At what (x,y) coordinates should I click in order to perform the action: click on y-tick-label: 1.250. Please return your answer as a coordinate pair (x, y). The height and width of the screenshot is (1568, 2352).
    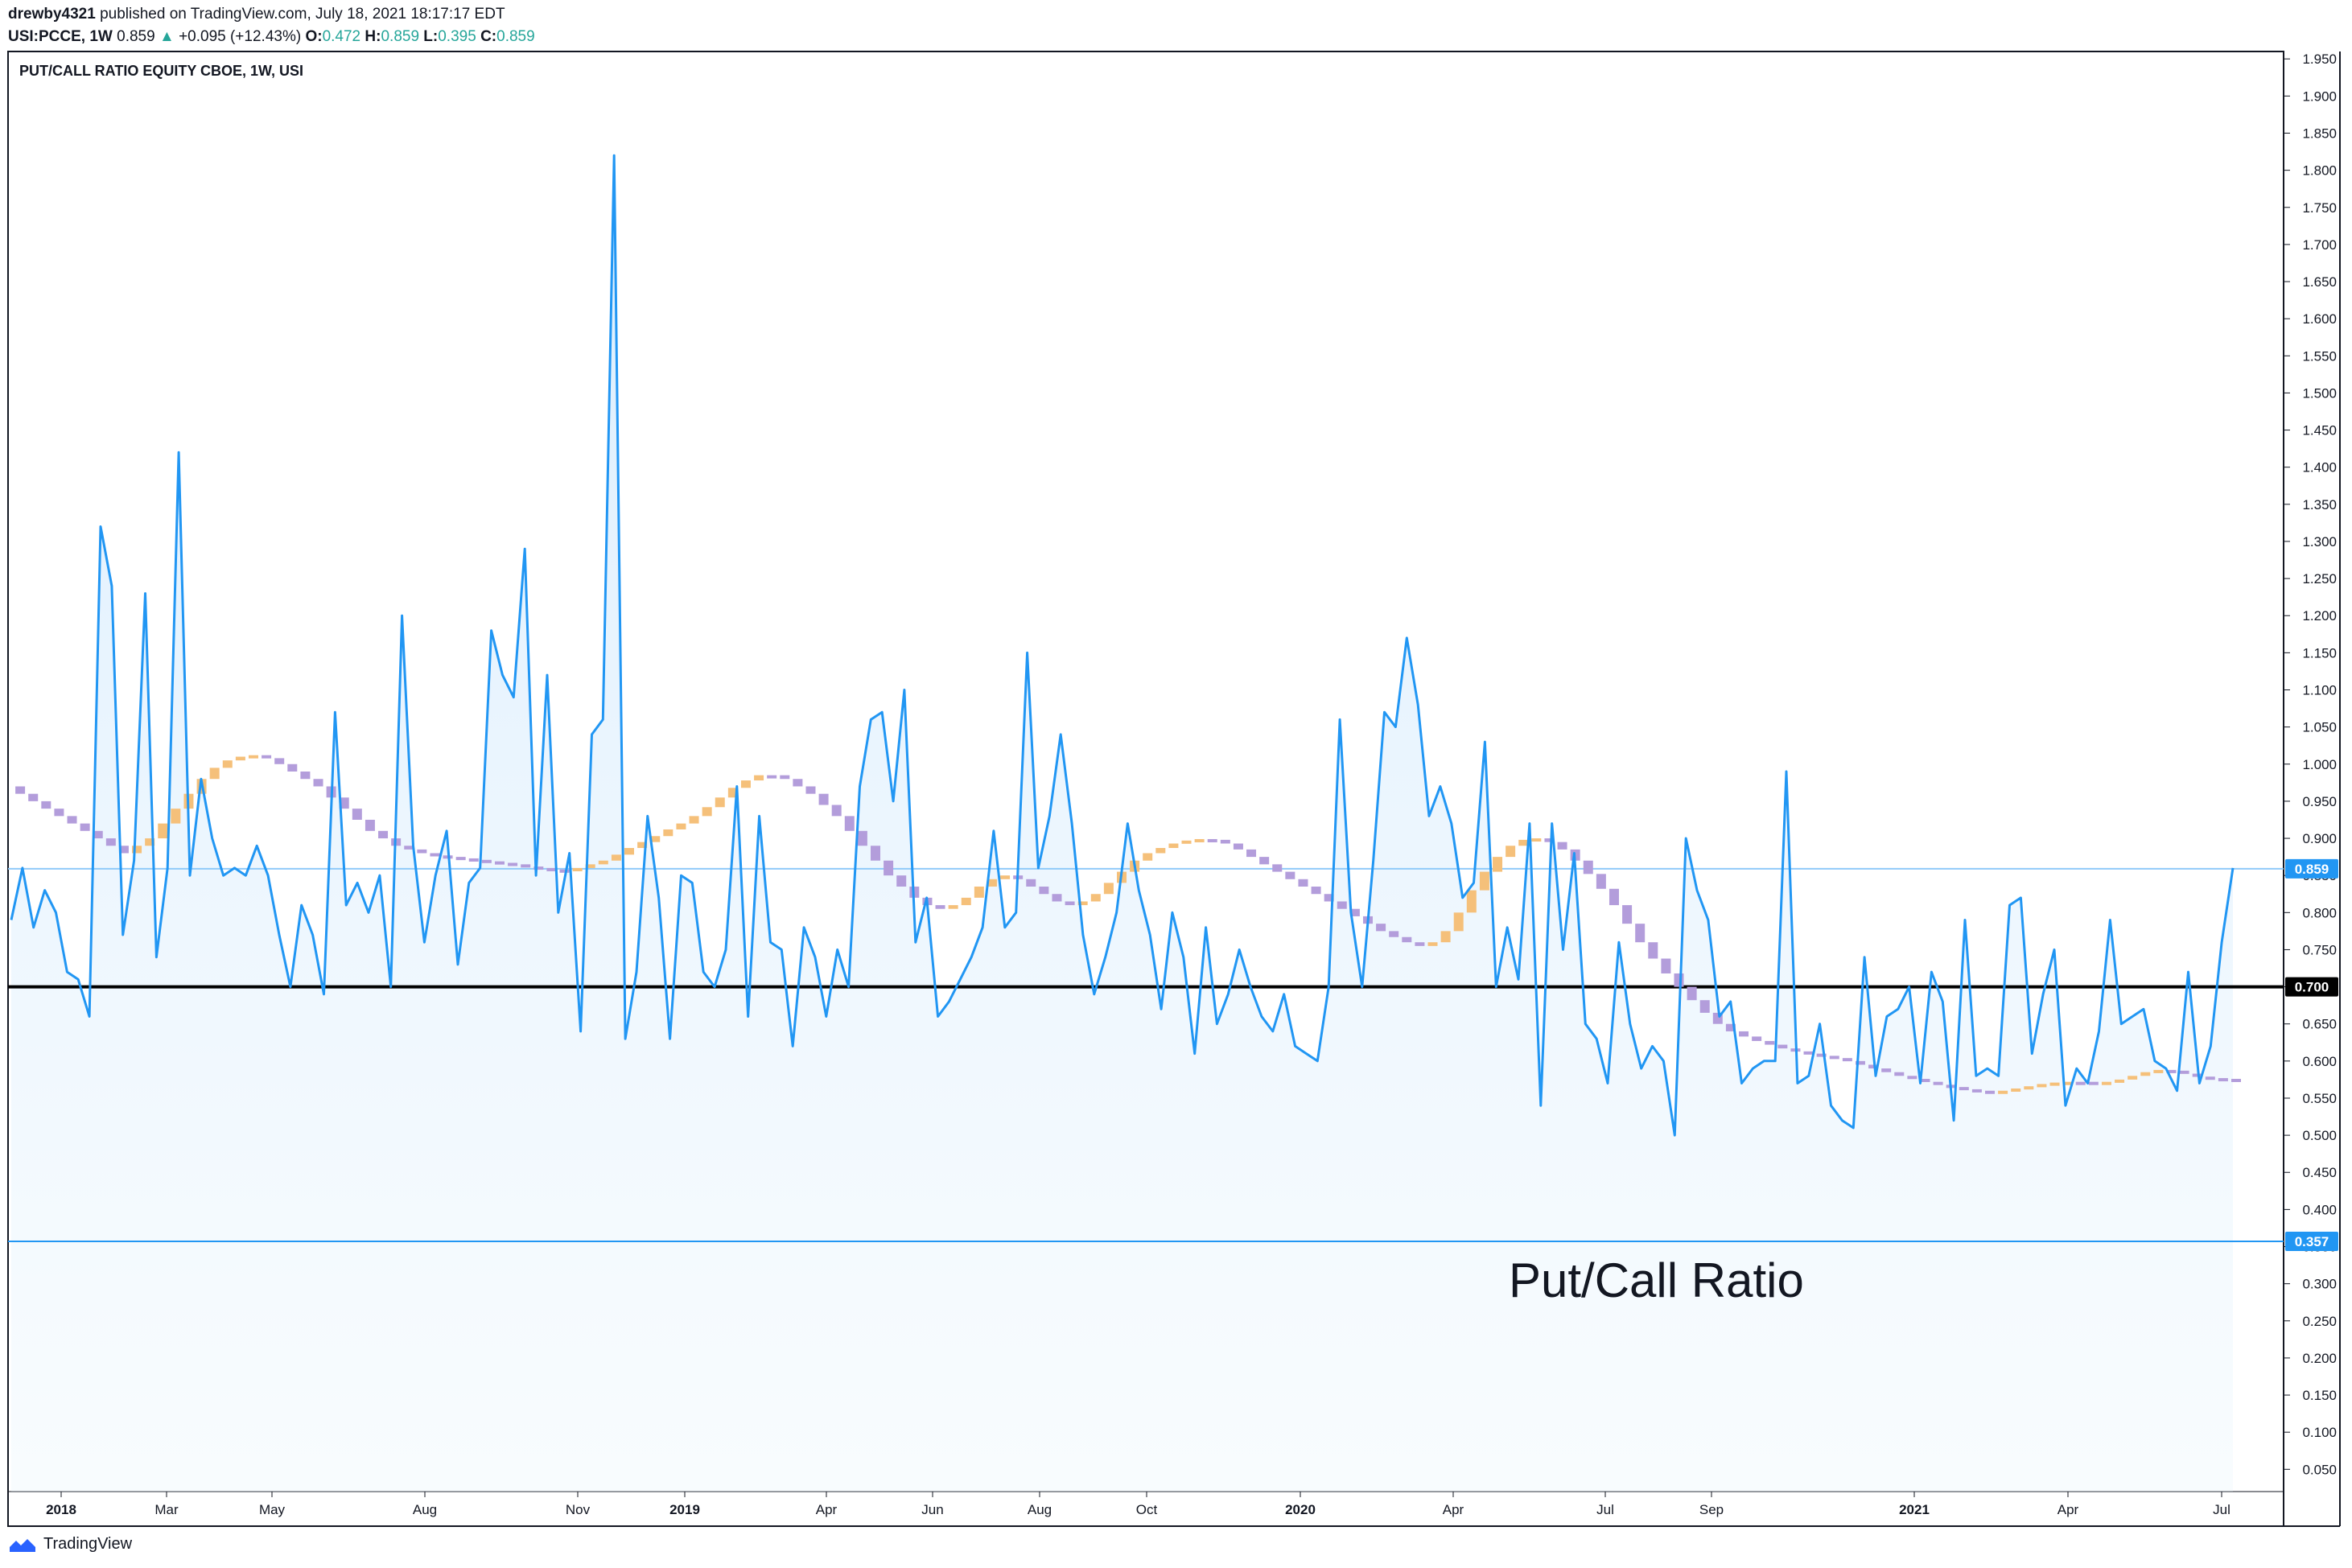
    Looking at the image, I should click on (2319, 578).